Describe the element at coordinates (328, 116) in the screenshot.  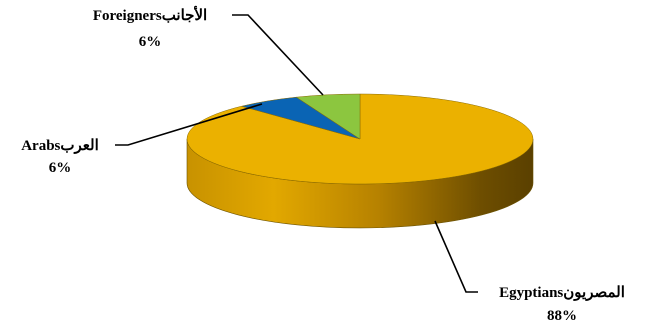
I see `slice-foreigners` at that location.